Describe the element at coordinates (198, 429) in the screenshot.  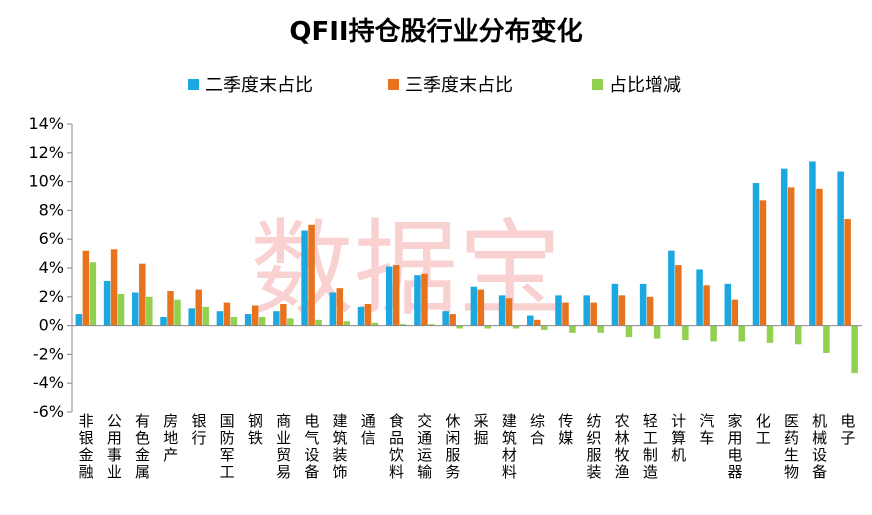
I see `x-tick-label: 银行` at that location.